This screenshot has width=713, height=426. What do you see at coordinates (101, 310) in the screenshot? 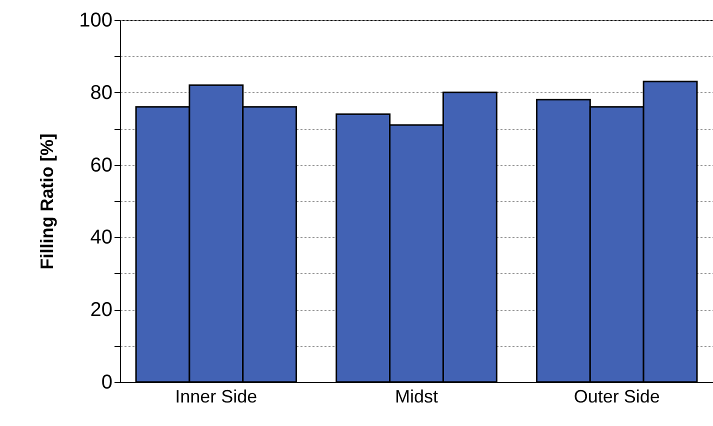
I see `y-tick-label: 20` at bounding box center [101, 310].